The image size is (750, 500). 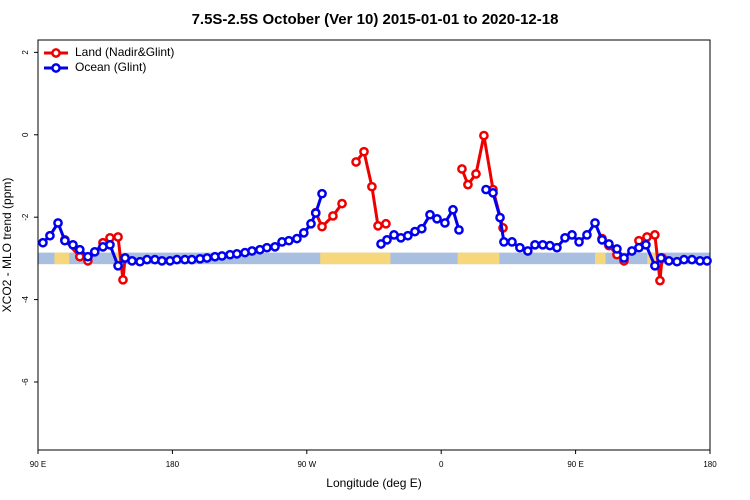 I want to click on y-tick-label: -6, so click(x=25, y=382).